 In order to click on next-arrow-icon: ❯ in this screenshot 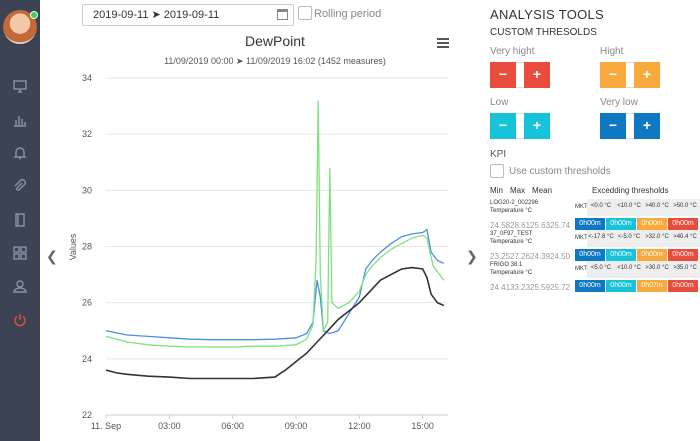, I will do `click(472, 256)`.